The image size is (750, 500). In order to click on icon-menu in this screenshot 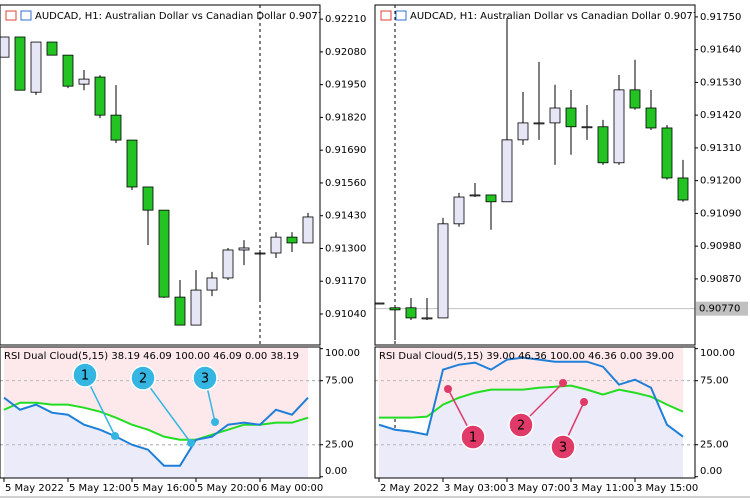, I will do `click(386, 15)`.